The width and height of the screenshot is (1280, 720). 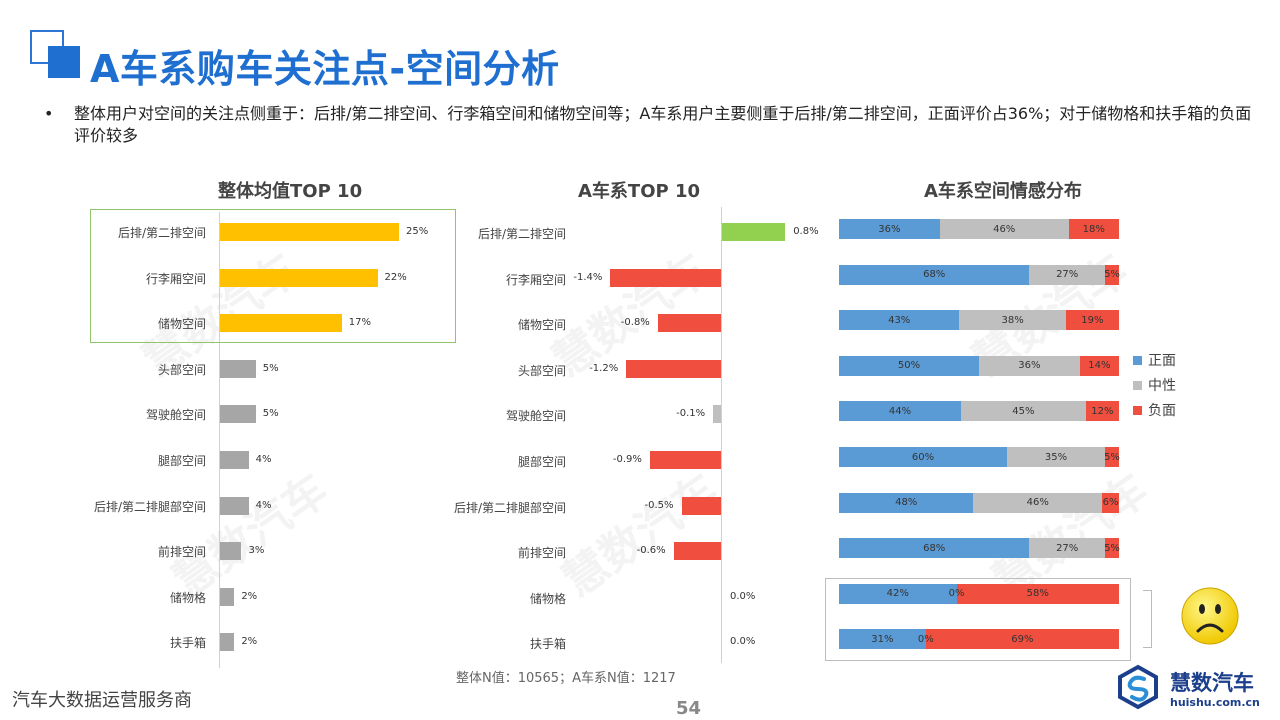 I want to click on legend-swatch-neutral, so click(x=1137, y=385).